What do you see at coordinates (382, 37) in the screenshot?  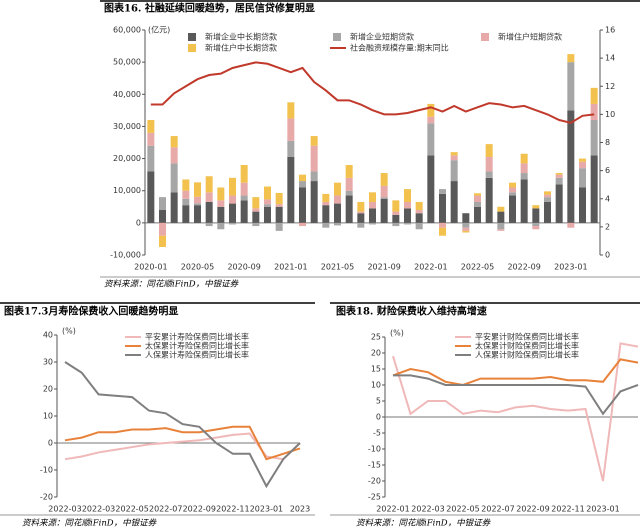 I see `legend-label: 新增企业短期贷款` at bounding box center [382, 37].